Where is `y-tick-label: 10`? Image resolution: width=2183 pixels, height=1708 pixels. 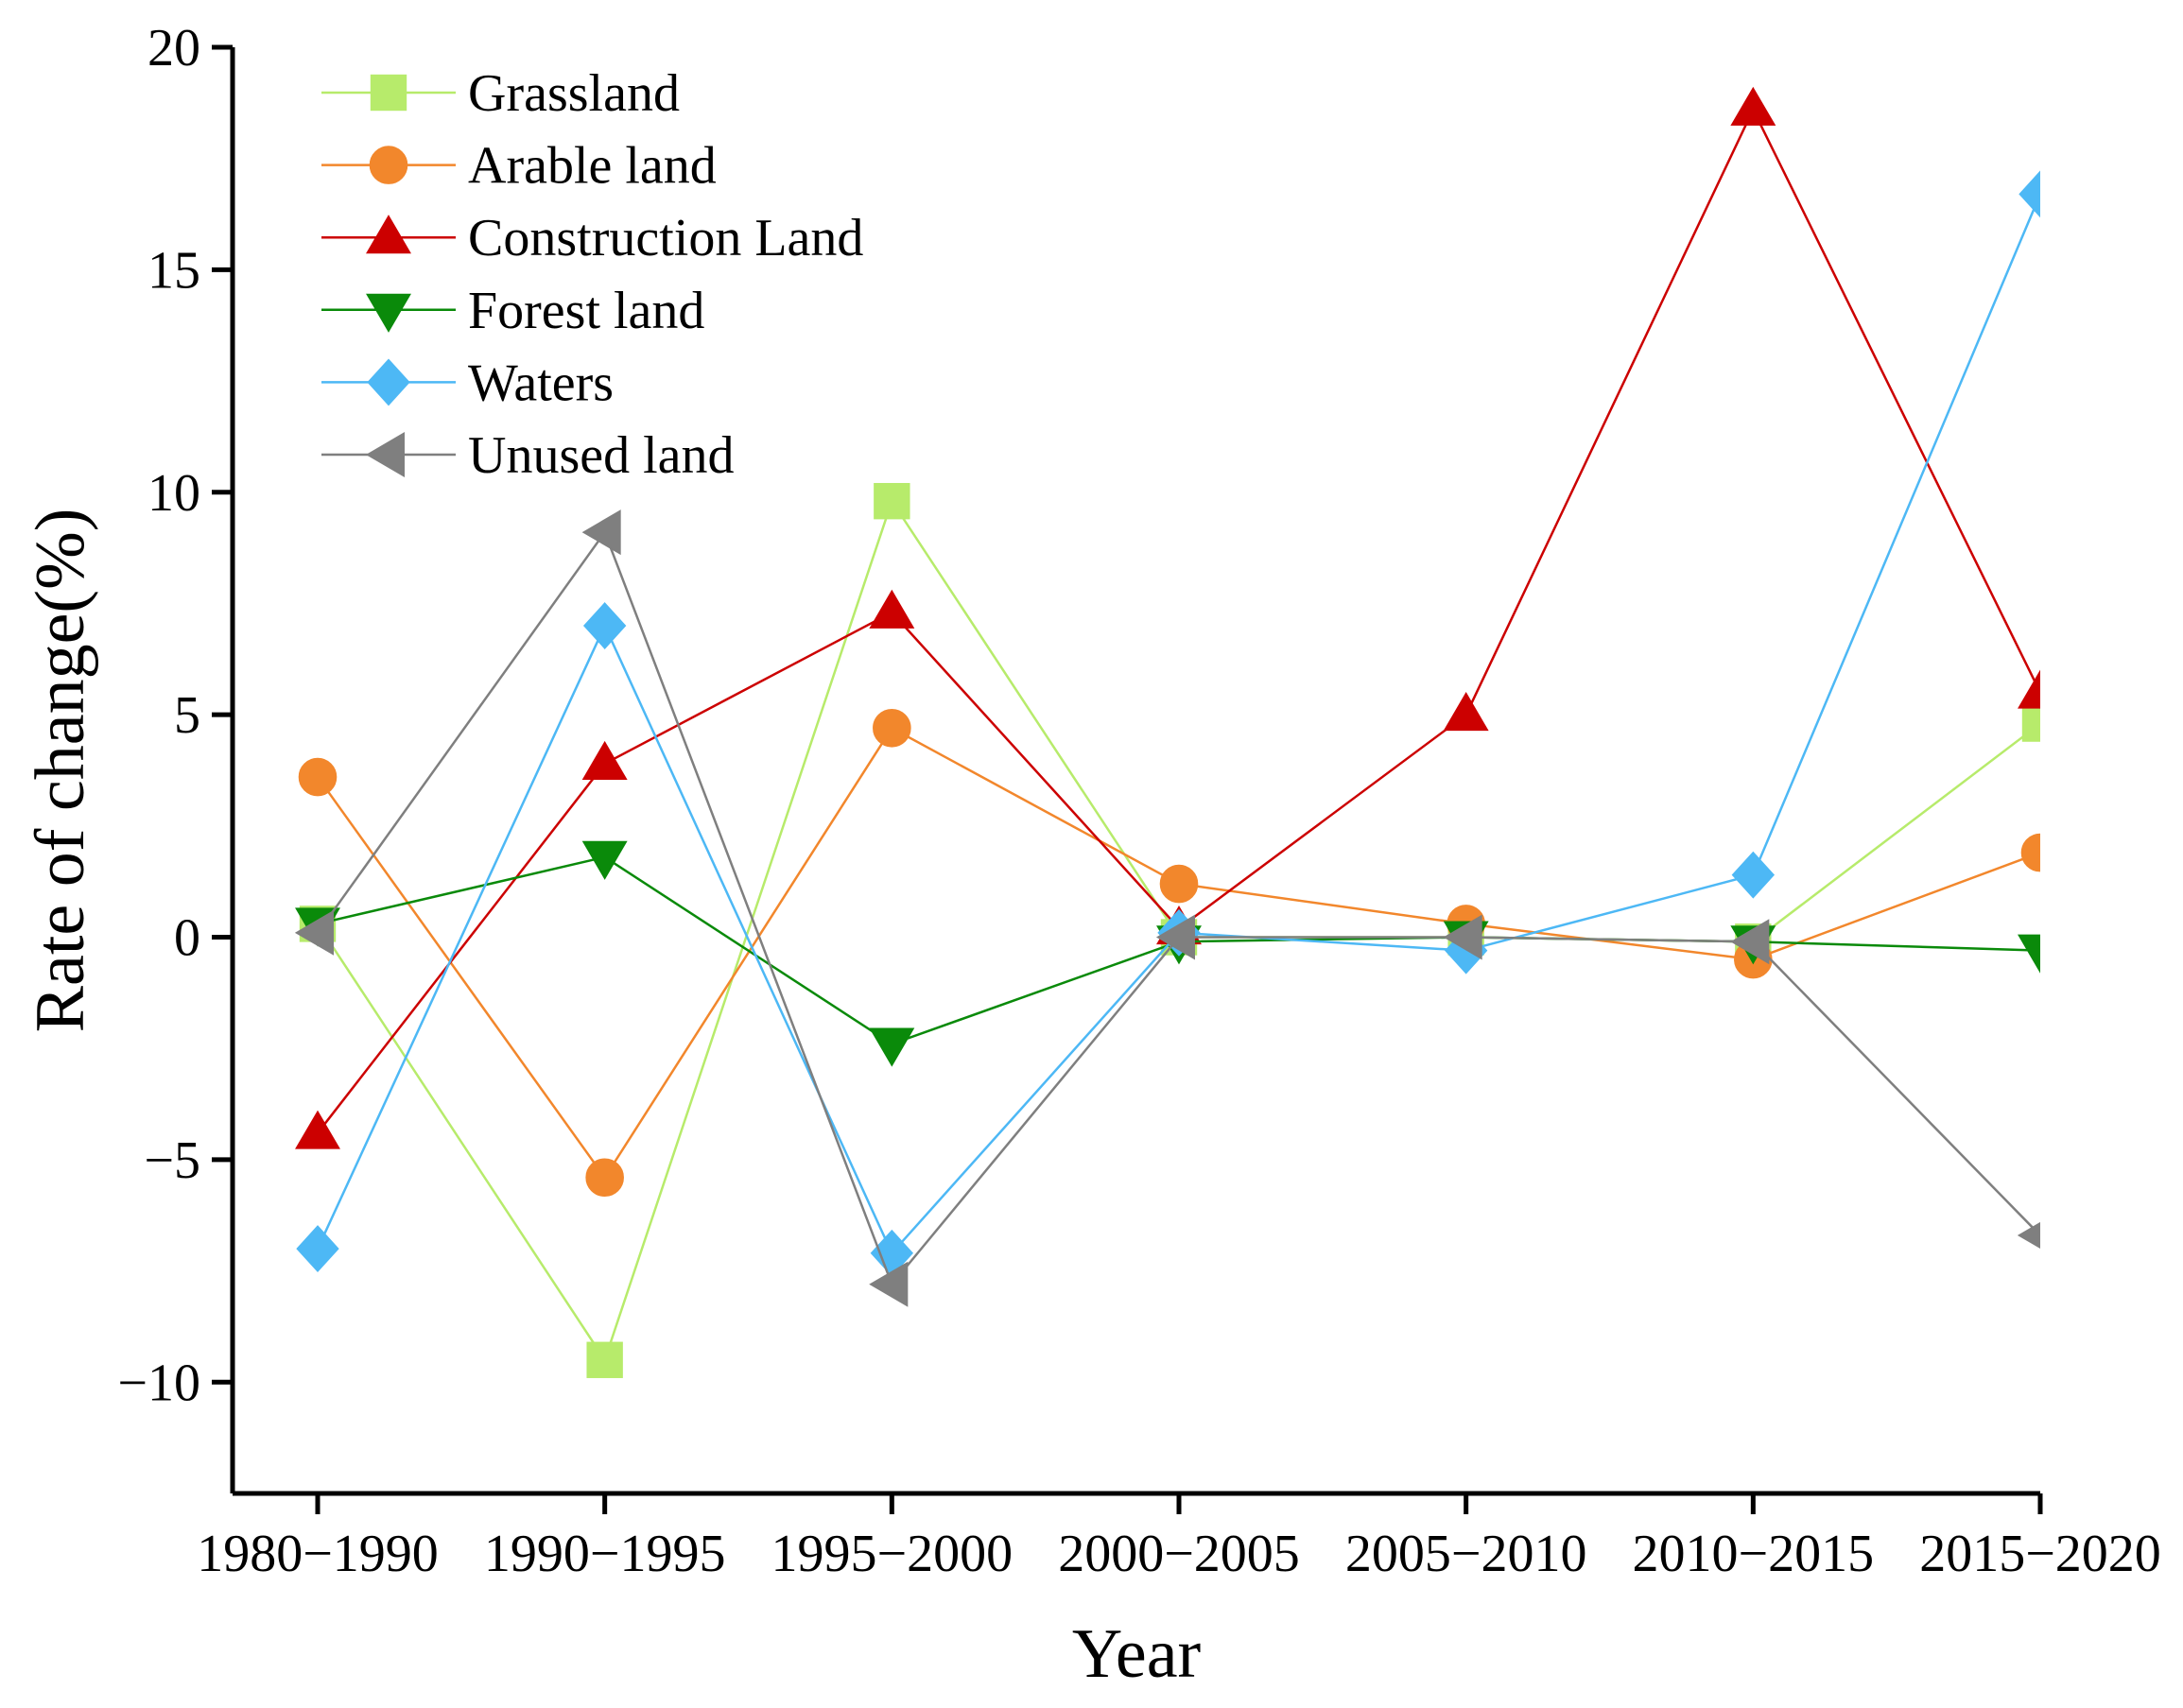
y-tick-label: 10 is located at coordinates (173, 493).